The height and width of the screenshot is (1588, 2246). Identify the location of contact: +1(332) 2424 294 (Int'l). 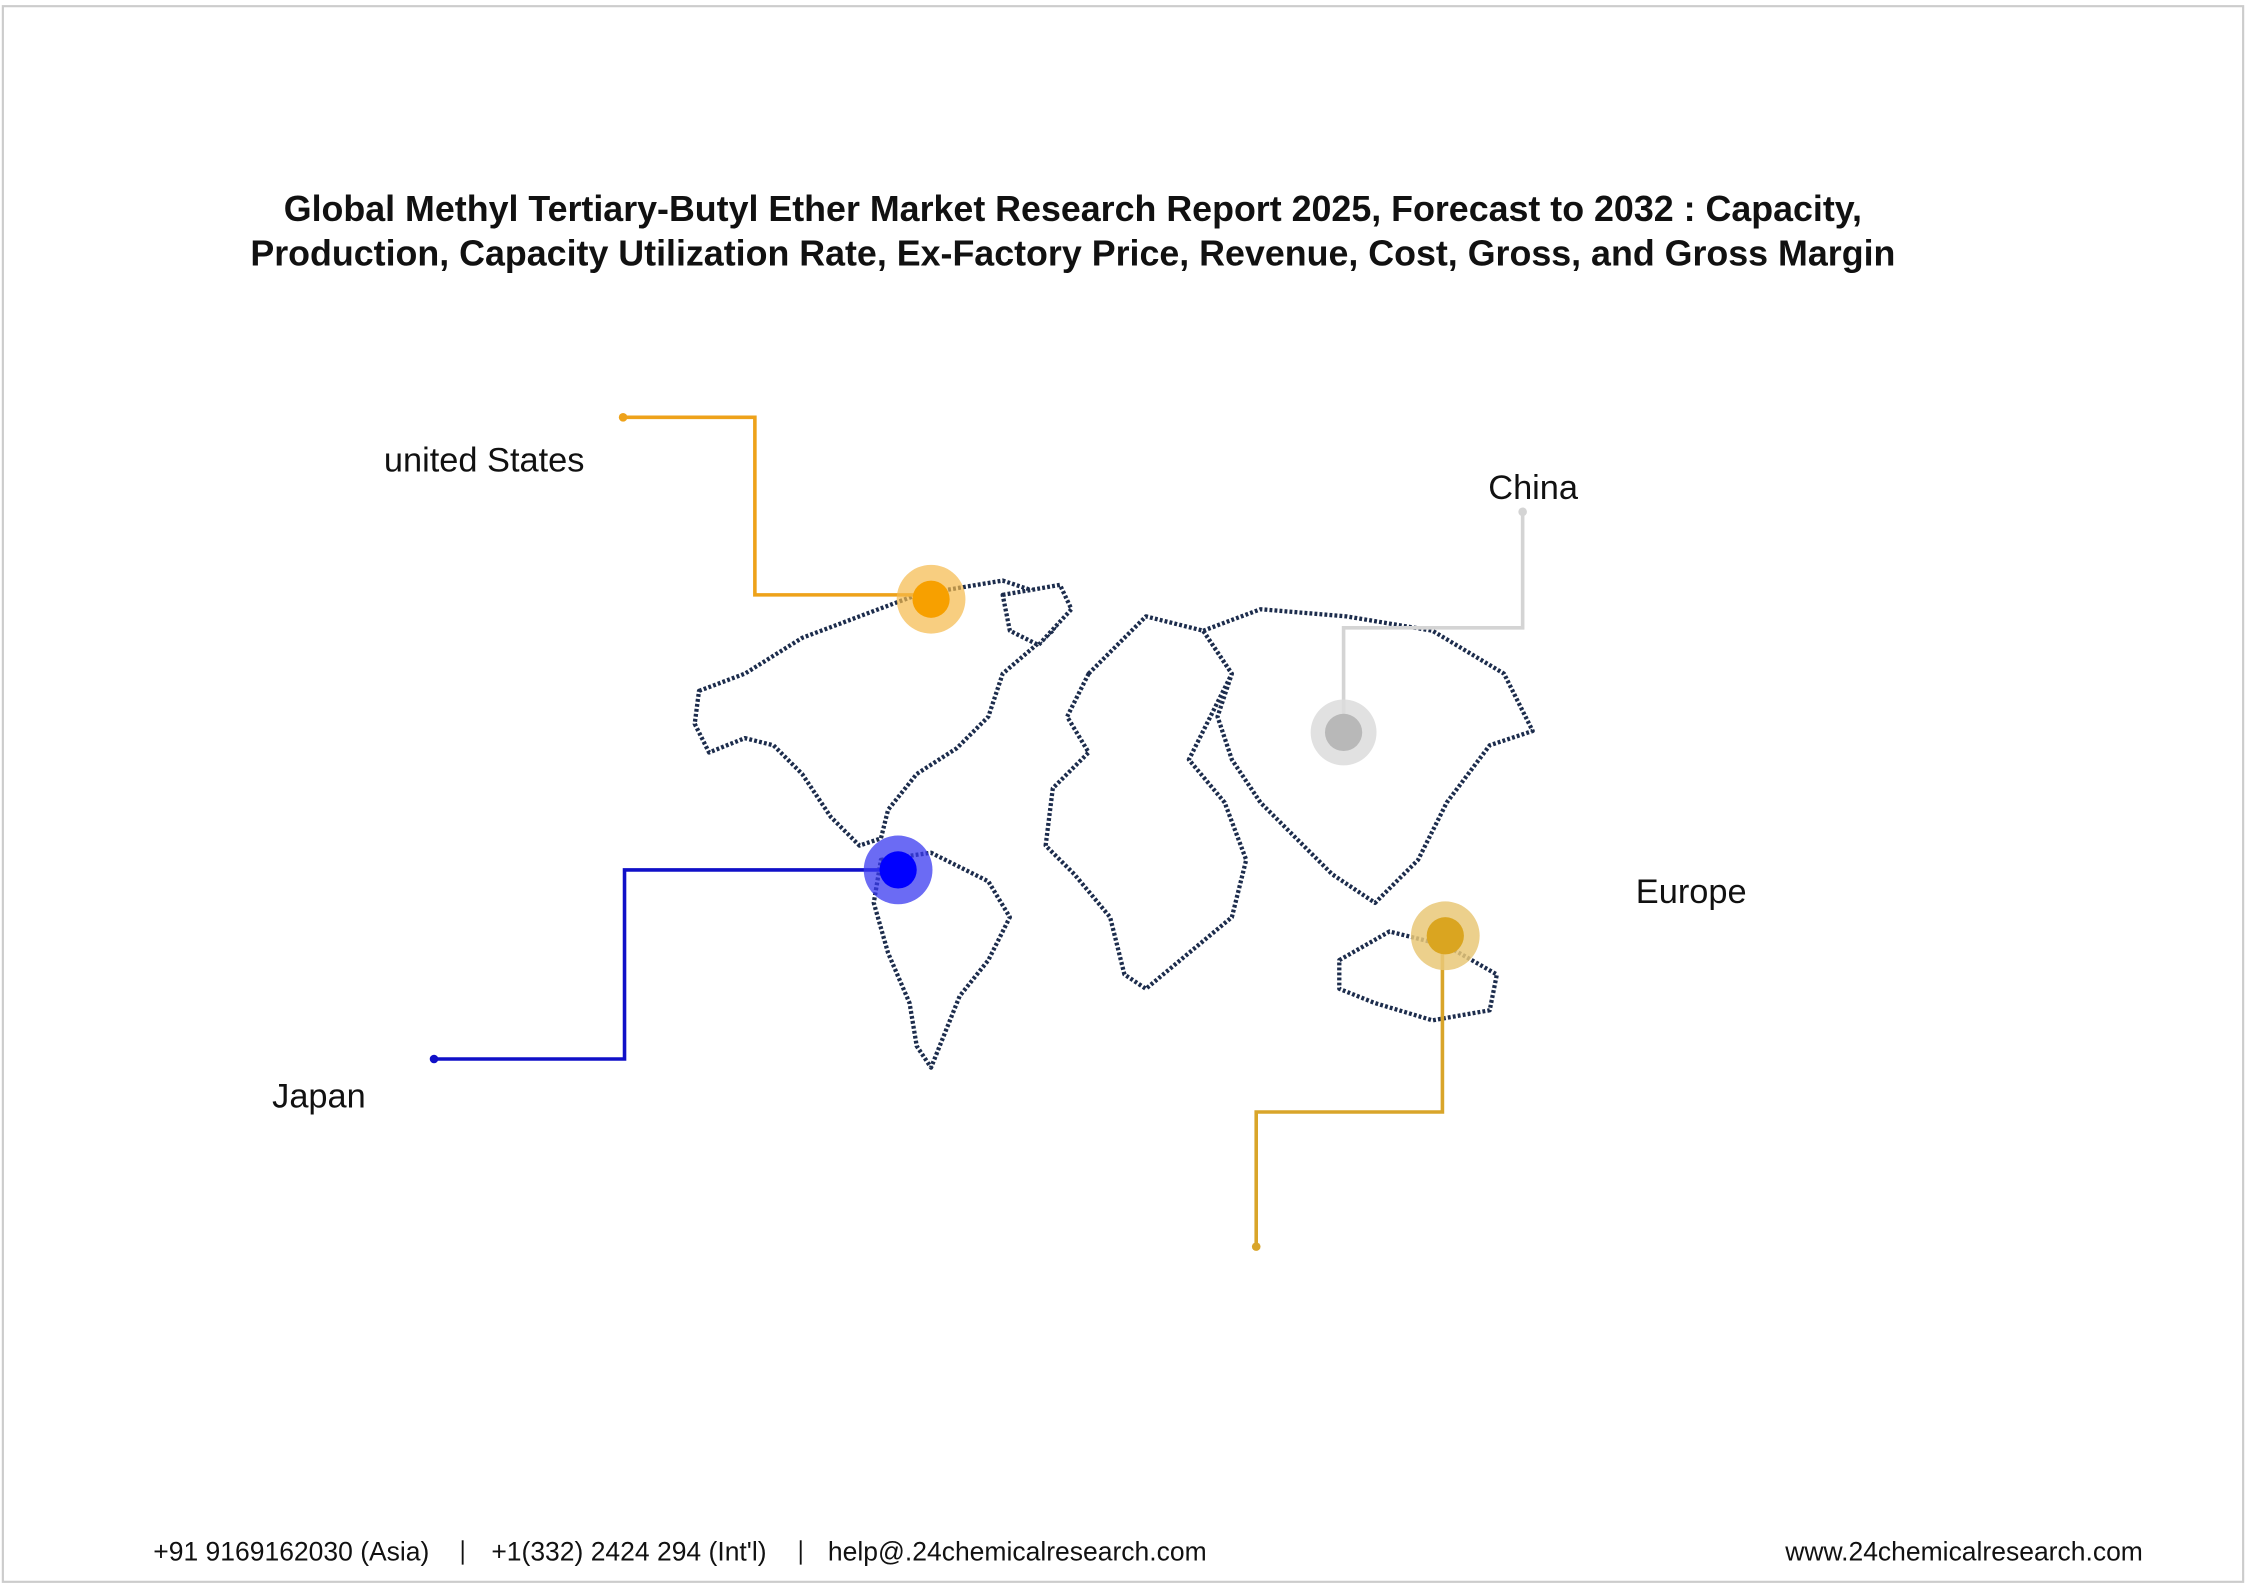
(628, 1551).